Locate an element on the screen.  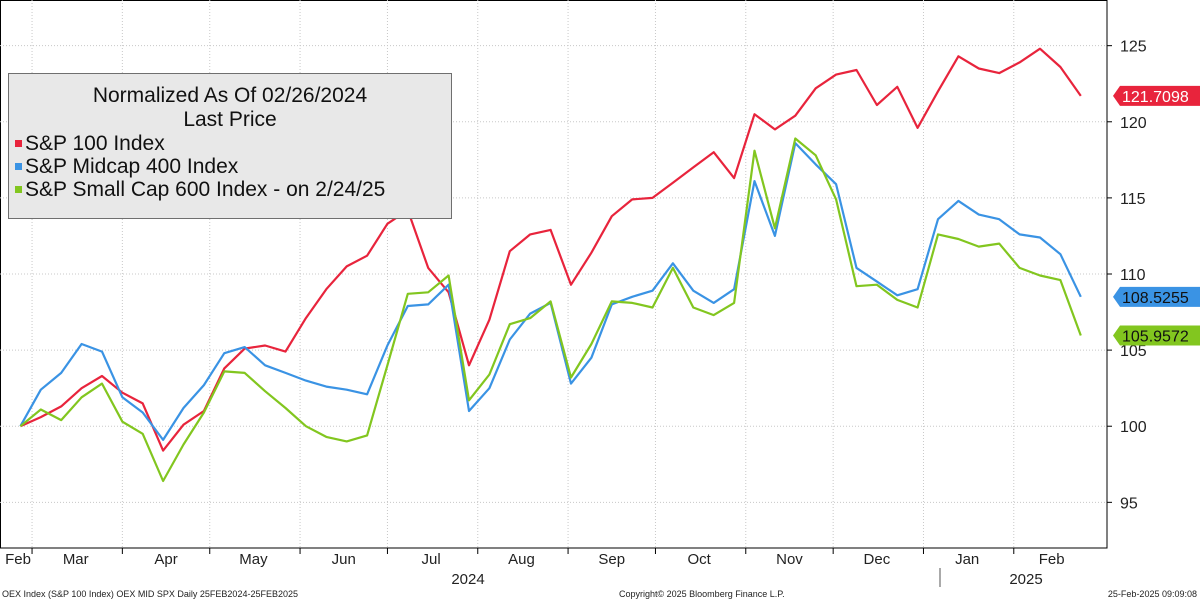
x-year-label: 2024 is located at coordinates (467, 579).